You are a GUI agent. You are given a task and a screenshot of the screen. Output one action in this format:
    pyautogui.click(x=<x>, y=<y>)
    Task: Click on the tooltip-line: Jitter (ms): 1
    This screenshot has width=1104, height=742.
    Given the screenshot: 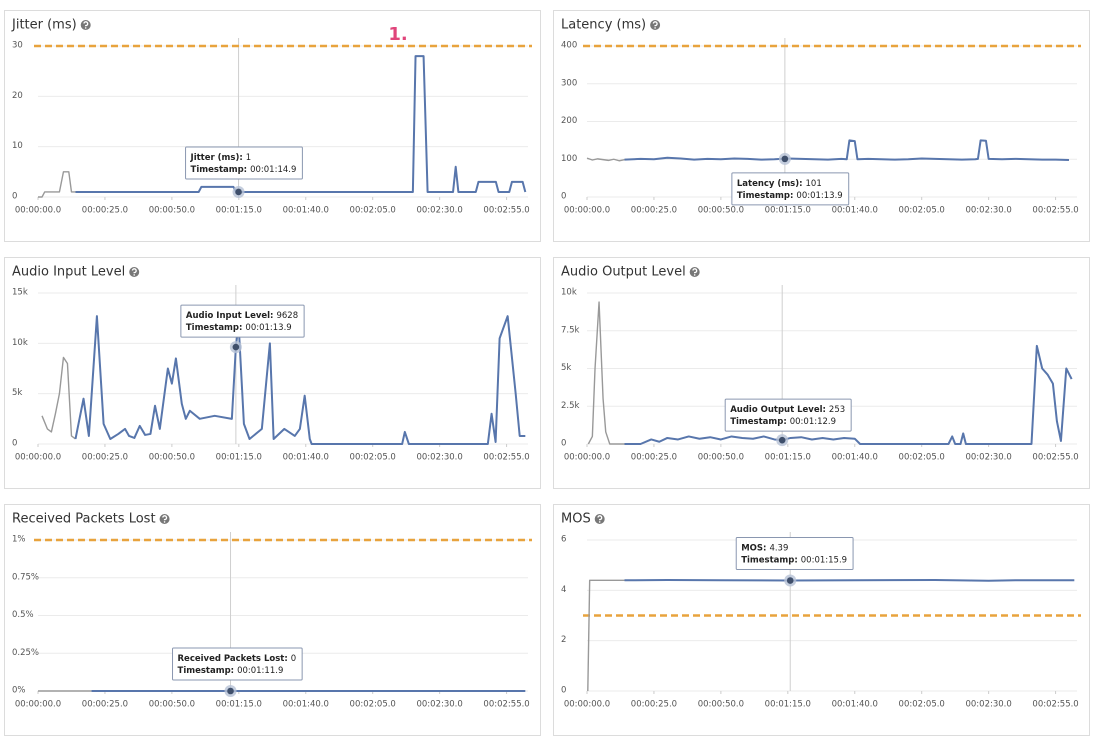 What is the action you would take?
    pyautogui.click(x=221, y=157)
    